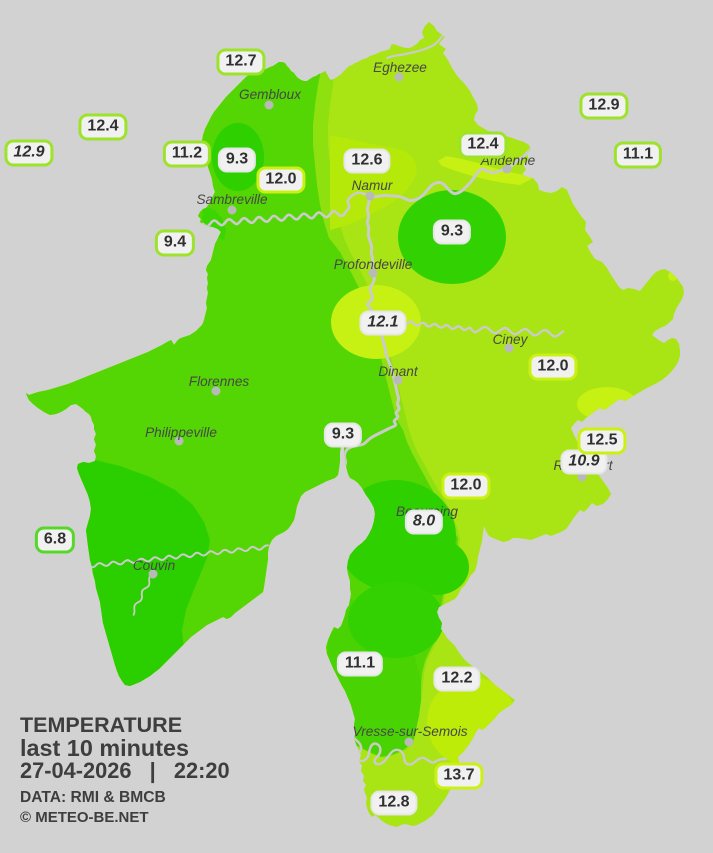  Describe the element at coordinates (154, 565) in the screenshot. I see `svg-text: Couvin` at that location.